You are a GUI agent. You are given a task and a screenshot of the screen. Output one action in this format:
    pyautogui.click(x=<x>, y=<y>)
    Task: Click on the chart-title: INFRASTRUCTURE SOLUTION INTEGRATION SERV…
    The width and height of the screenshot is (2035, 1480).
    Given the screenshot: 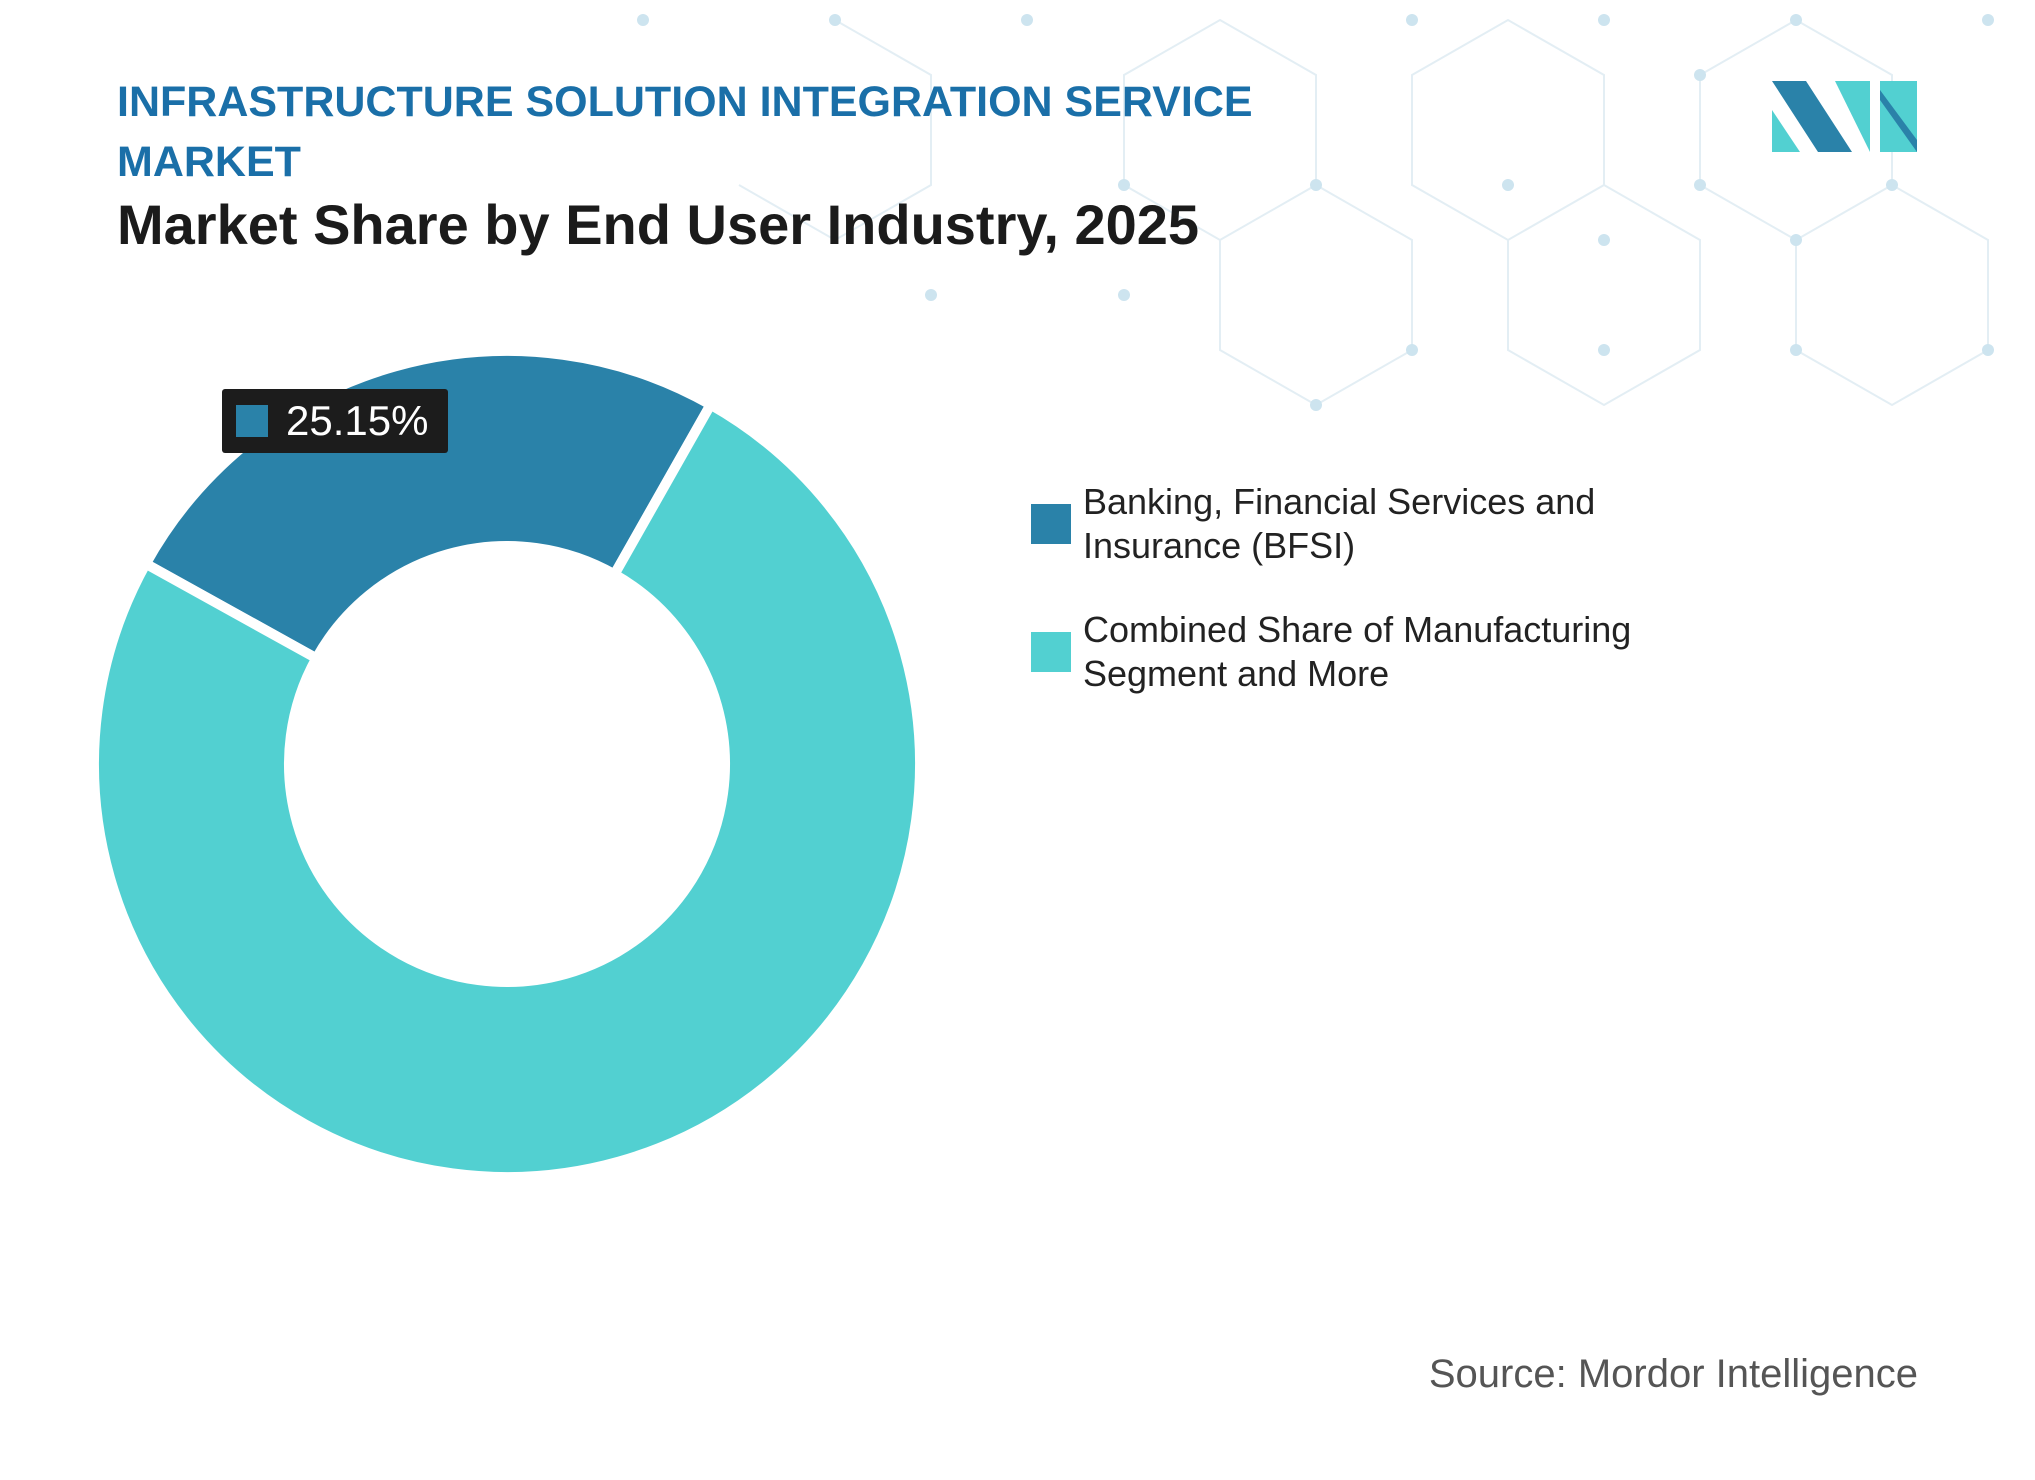 What is the action you would take?
    pyautogui.click(x=685, y=132)
    